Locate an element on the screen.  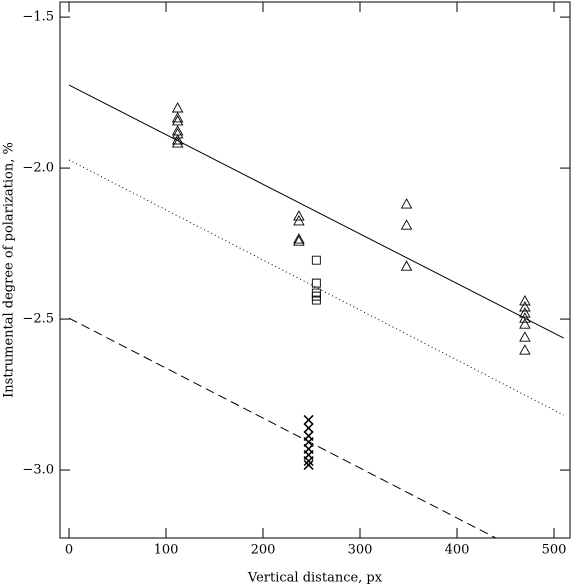
x-tick-label: 300 is located at coordinates (360, 550).